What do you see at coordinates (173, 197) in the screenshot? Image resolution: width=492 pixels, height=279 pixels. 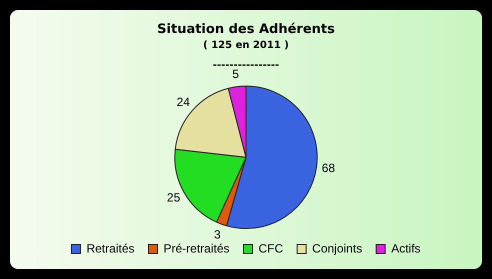 I see `data-label: 25` at bounding box center [173, 197].